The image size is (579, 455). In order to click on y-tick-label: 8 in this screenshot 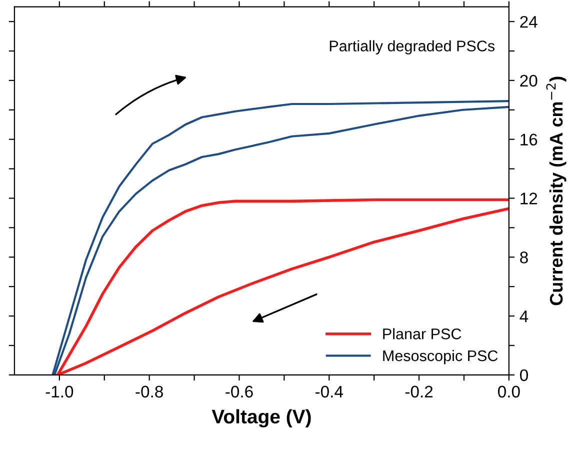, I will do `click(524, 258)`.